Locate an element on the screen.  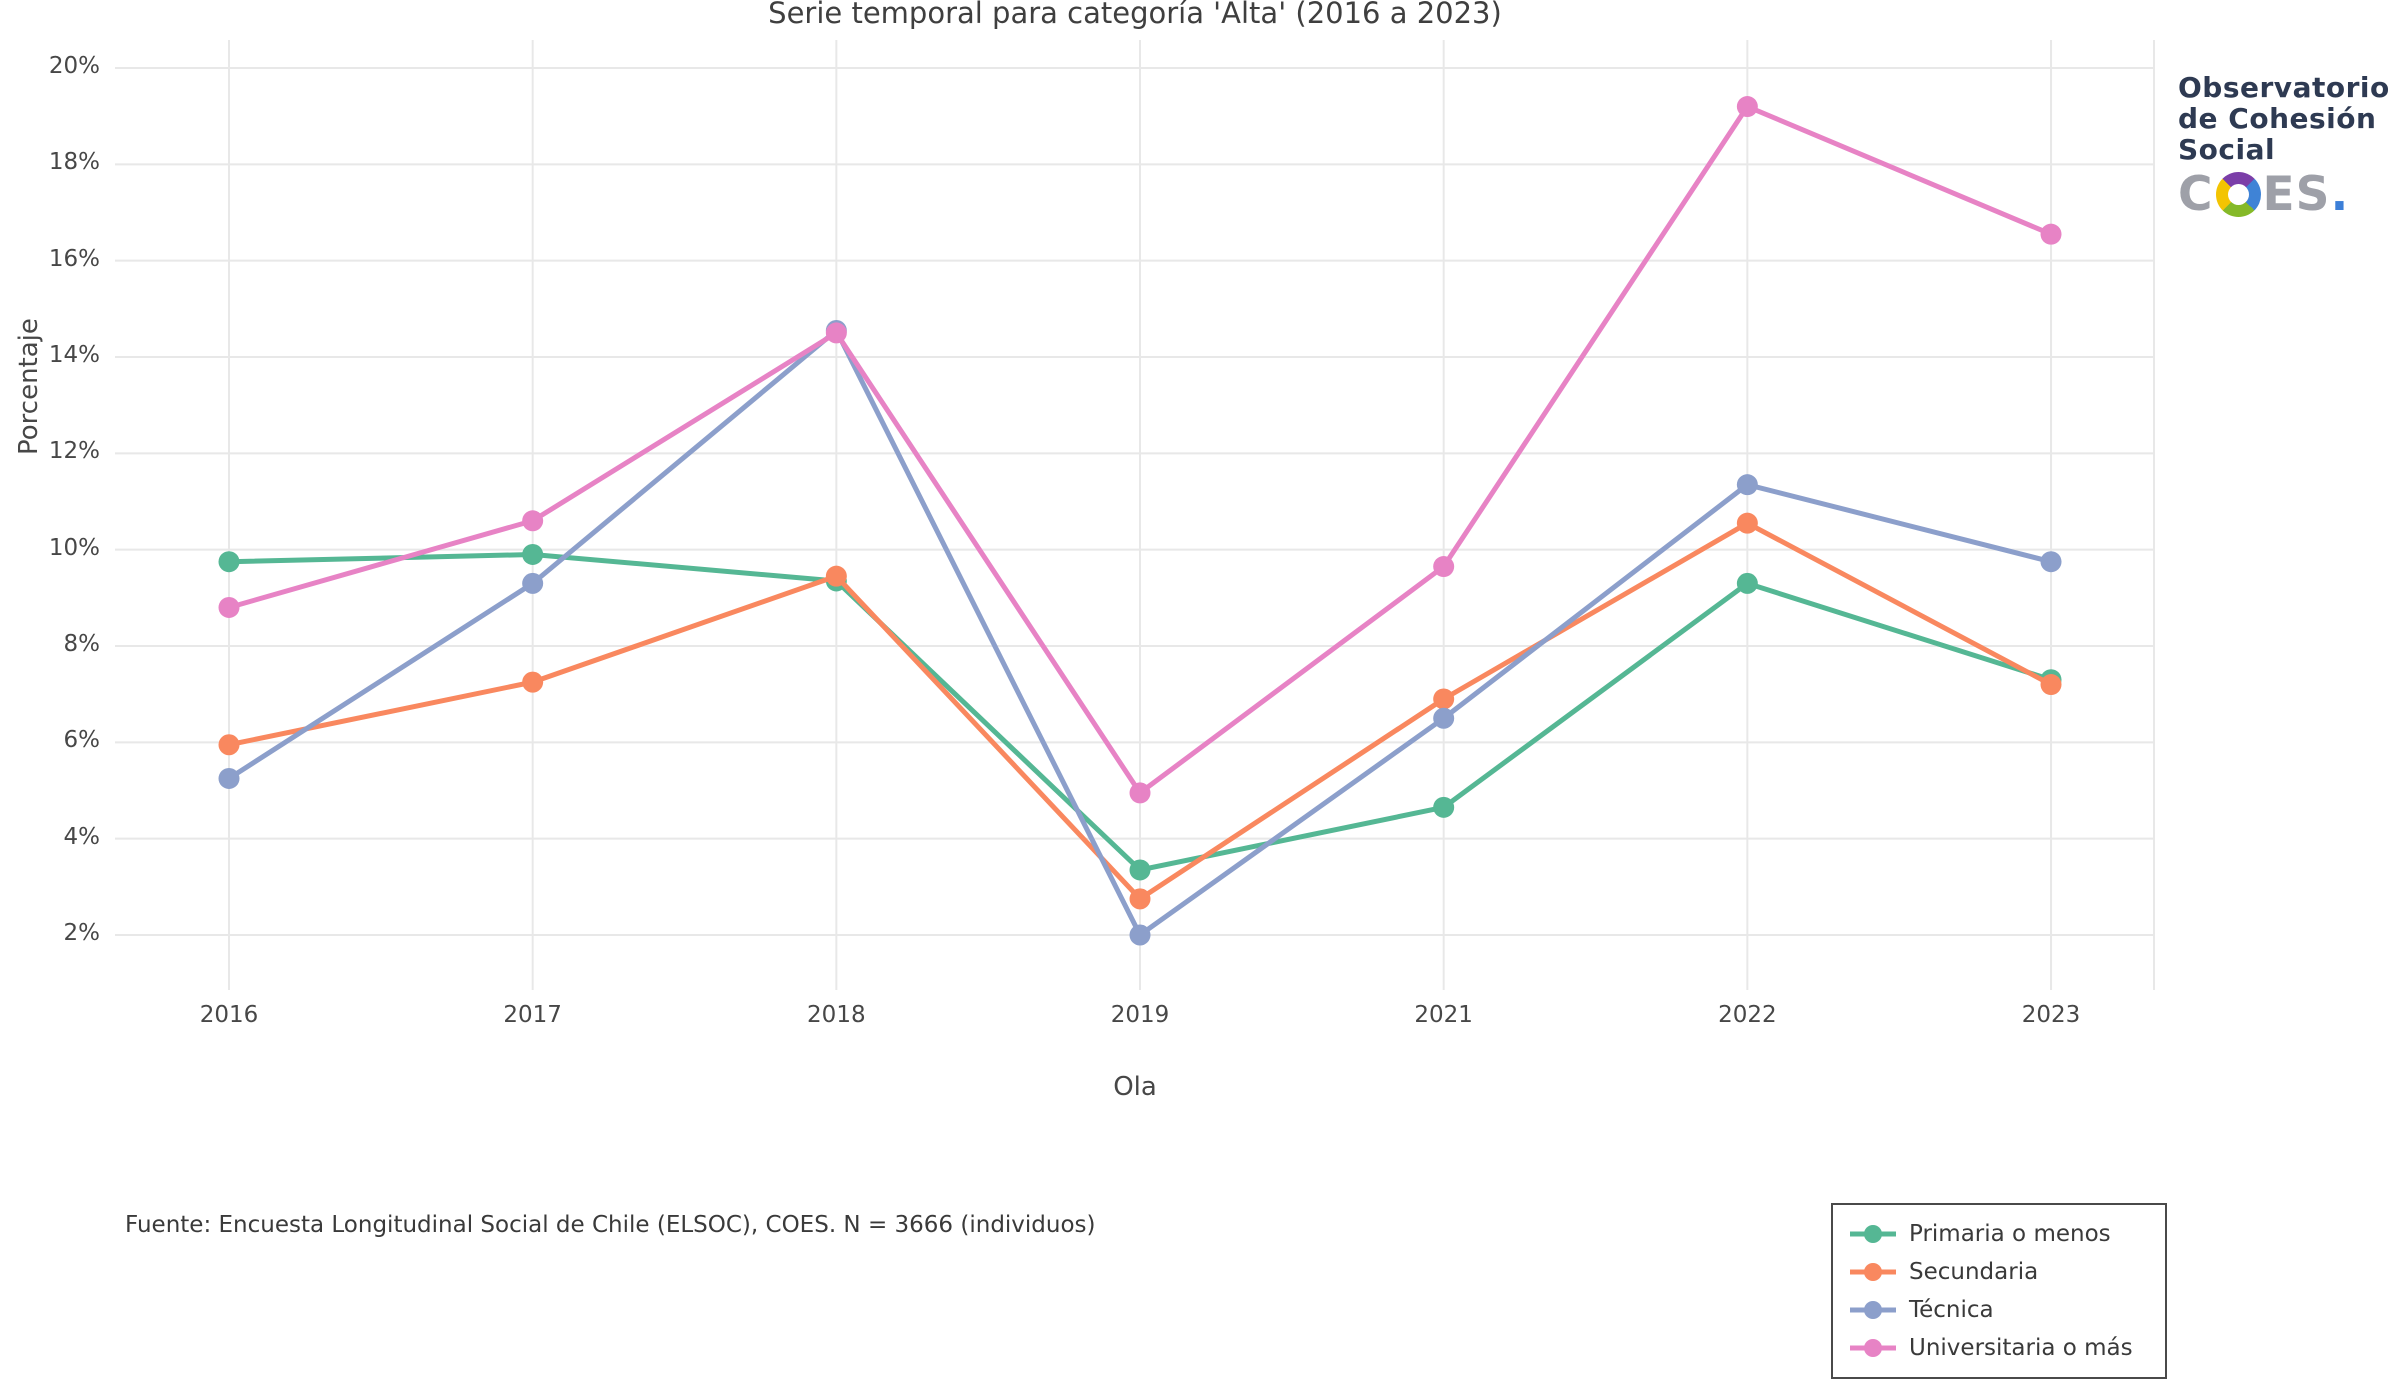
legend-label: Secundaria is located at coordinates (1974, 1272).